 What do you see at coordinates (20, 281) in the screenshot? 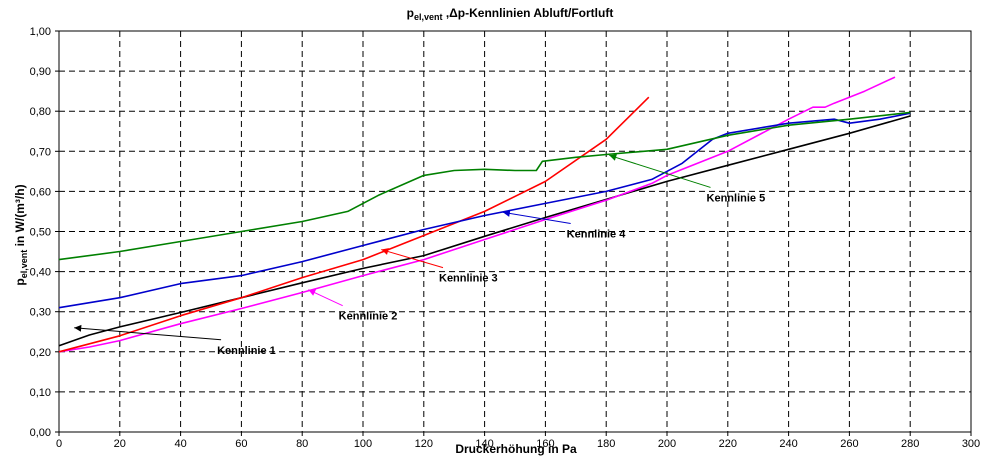
I see `y-axis-title-main: p` at bounding box center [20, 281].